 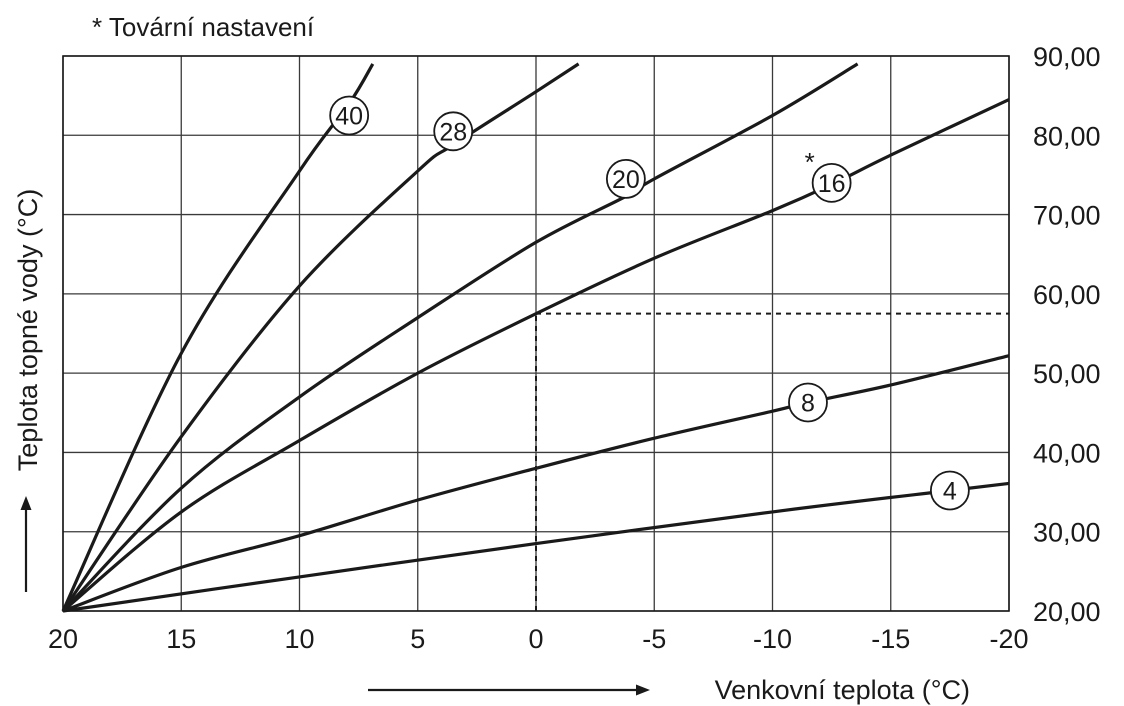 I want to click on curve-label-text: 8, so click(x=808, y=403).